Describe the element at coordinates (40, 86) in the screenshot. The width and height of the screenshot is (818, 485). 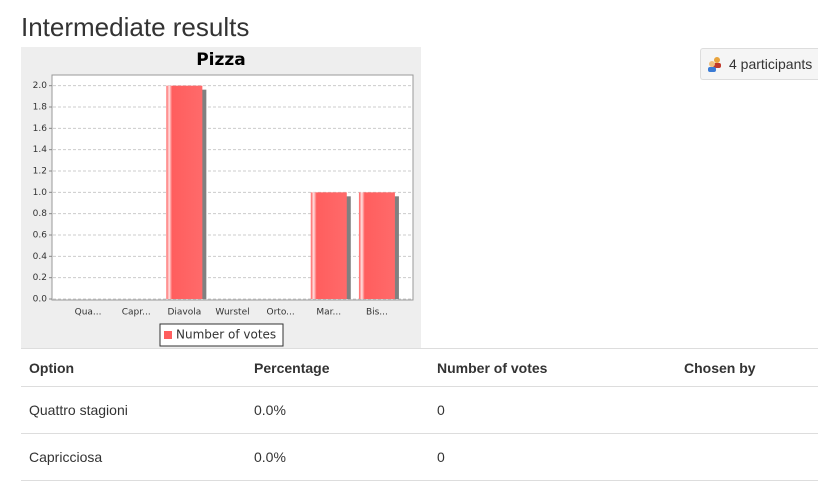
I see `y-tick-label: 2.0` at that location.